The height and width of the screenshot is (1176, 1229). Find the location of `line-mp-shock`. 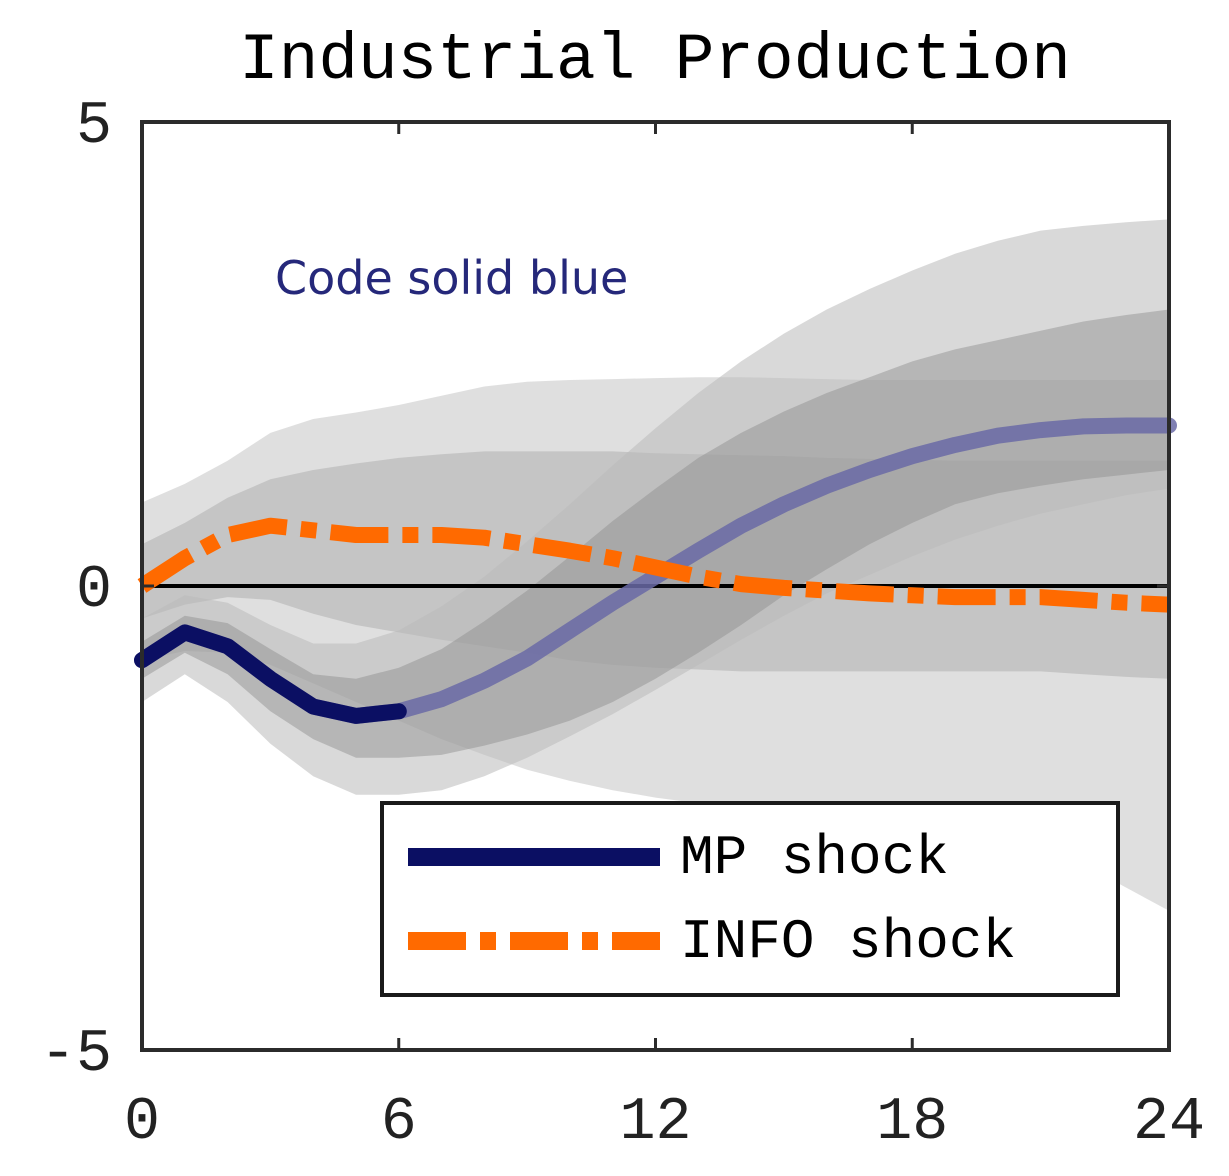

line-mp-shock is located at coordinates (270, 674).